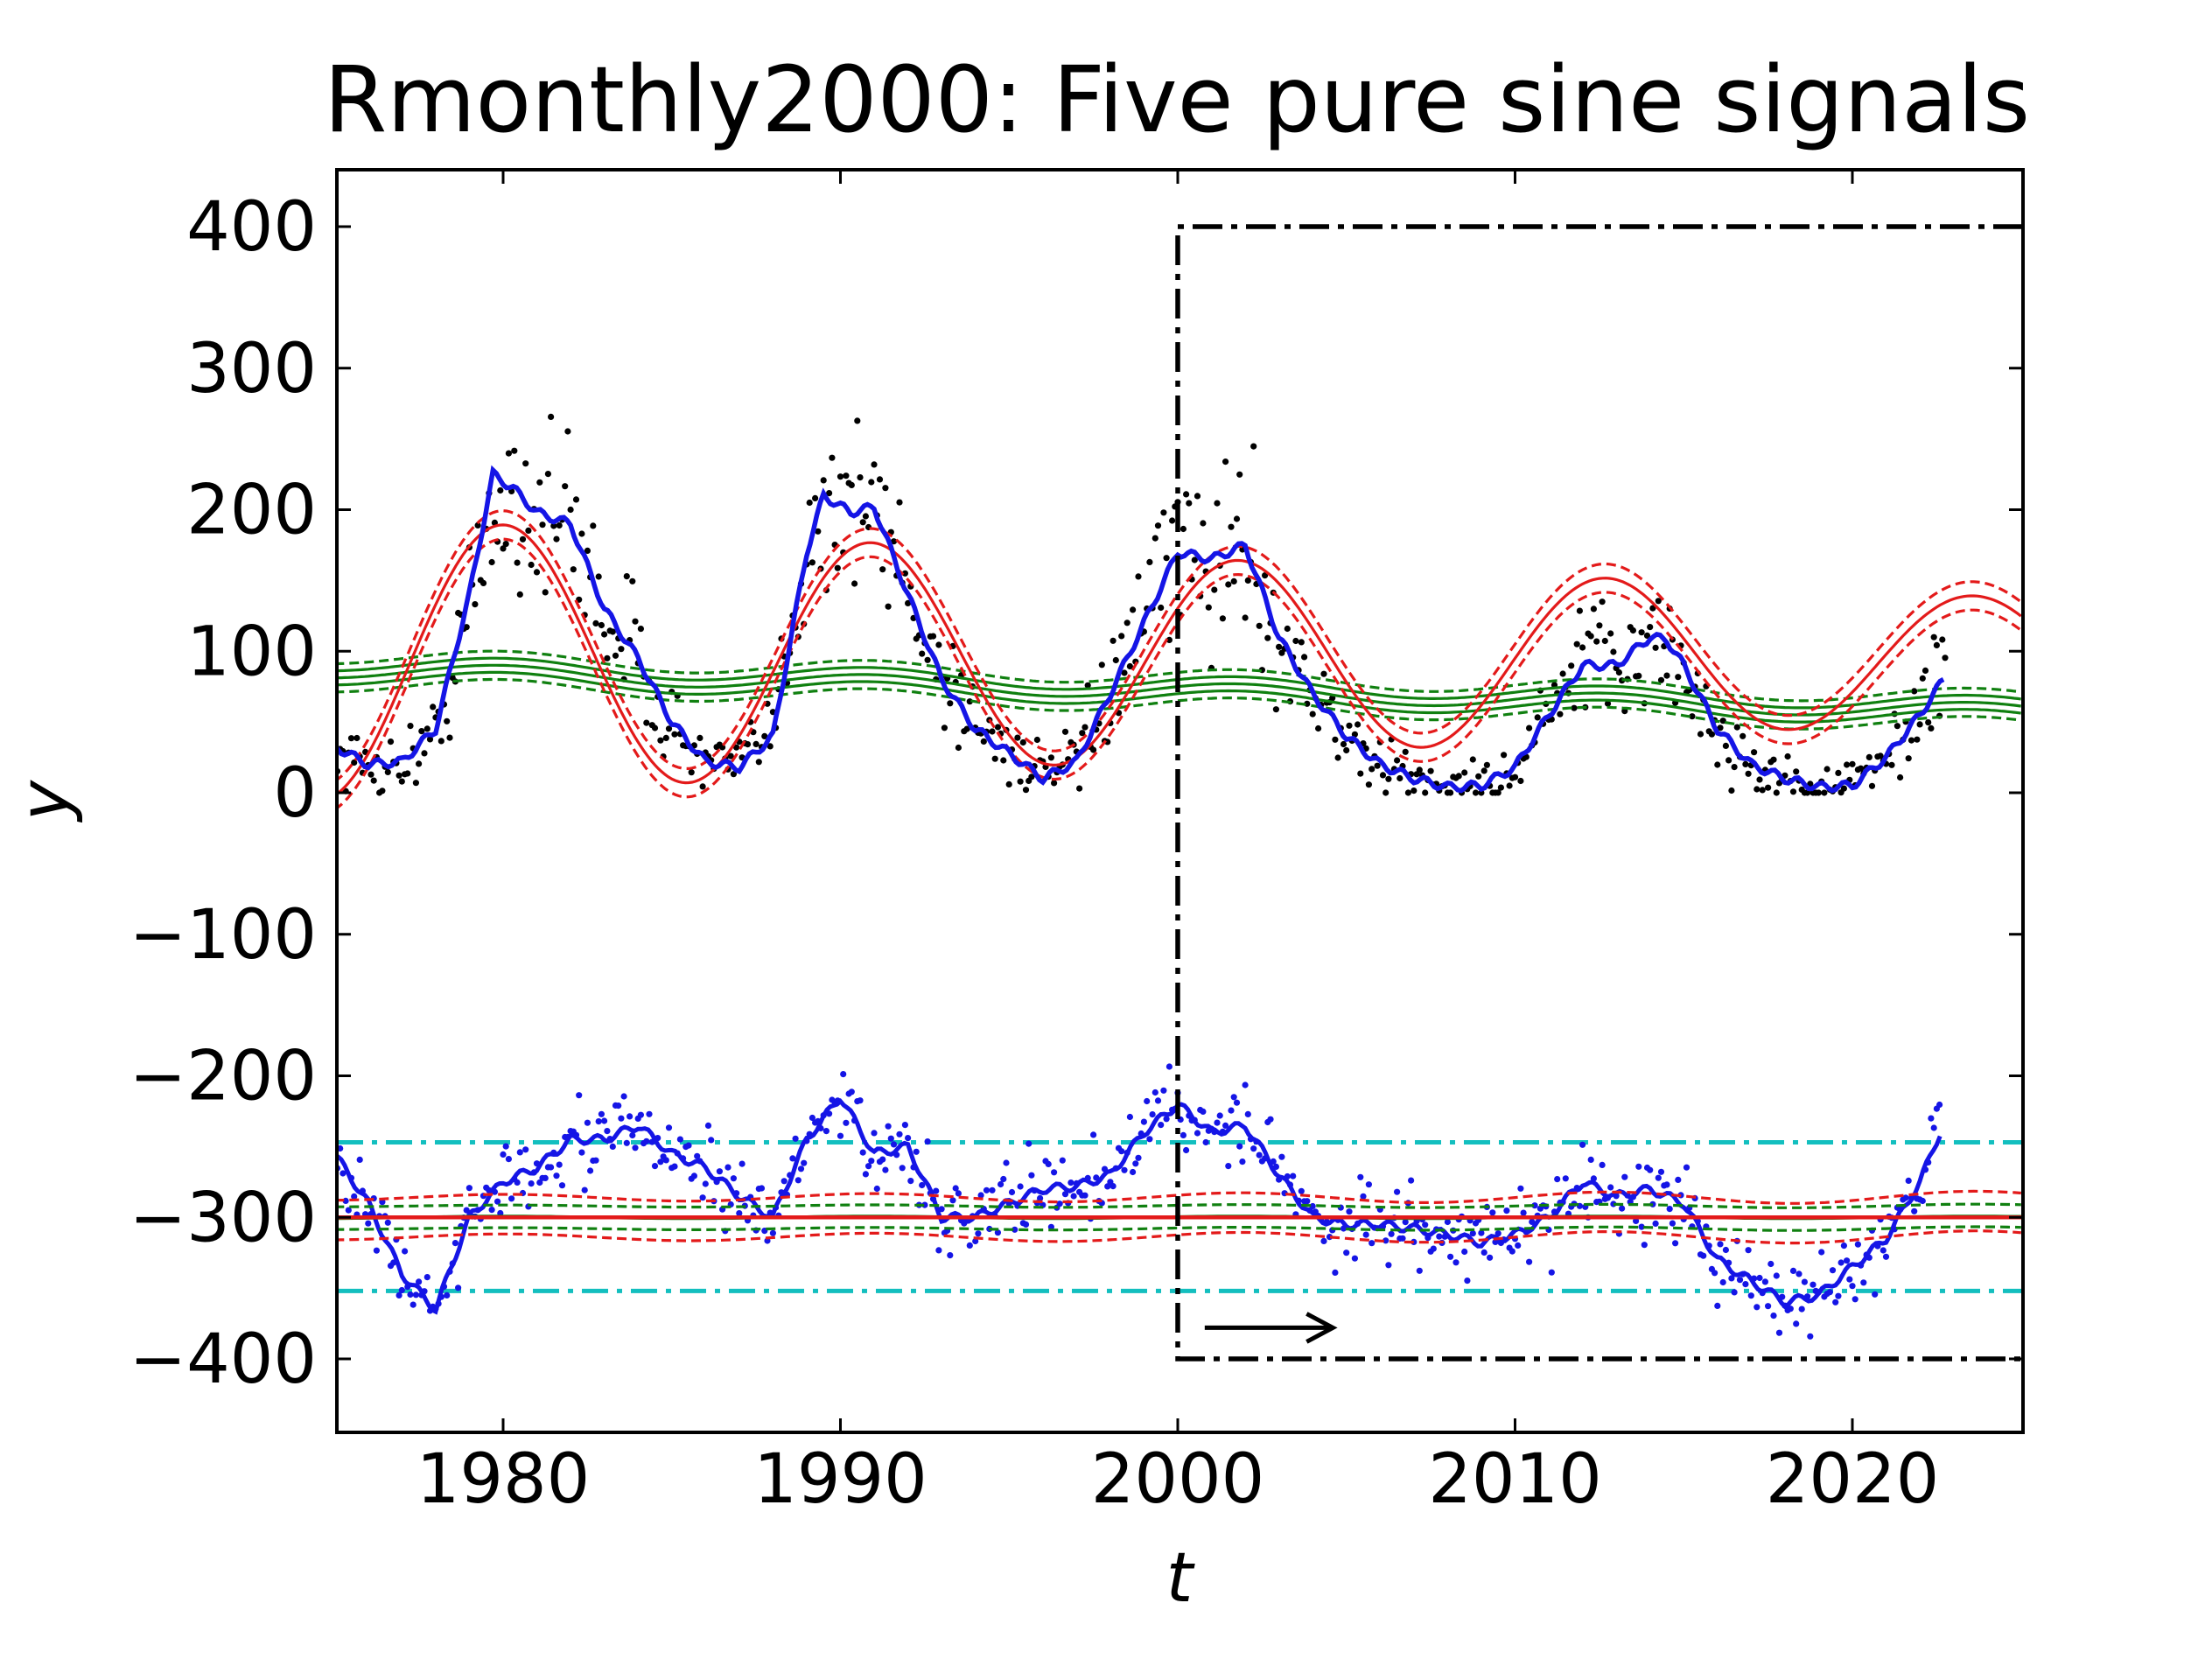 This screenshot has width=2212, height=1659. Describe the element at coordinates (503, 1479) in the screenshot. I see `x-tick-label: 1980` at that location.